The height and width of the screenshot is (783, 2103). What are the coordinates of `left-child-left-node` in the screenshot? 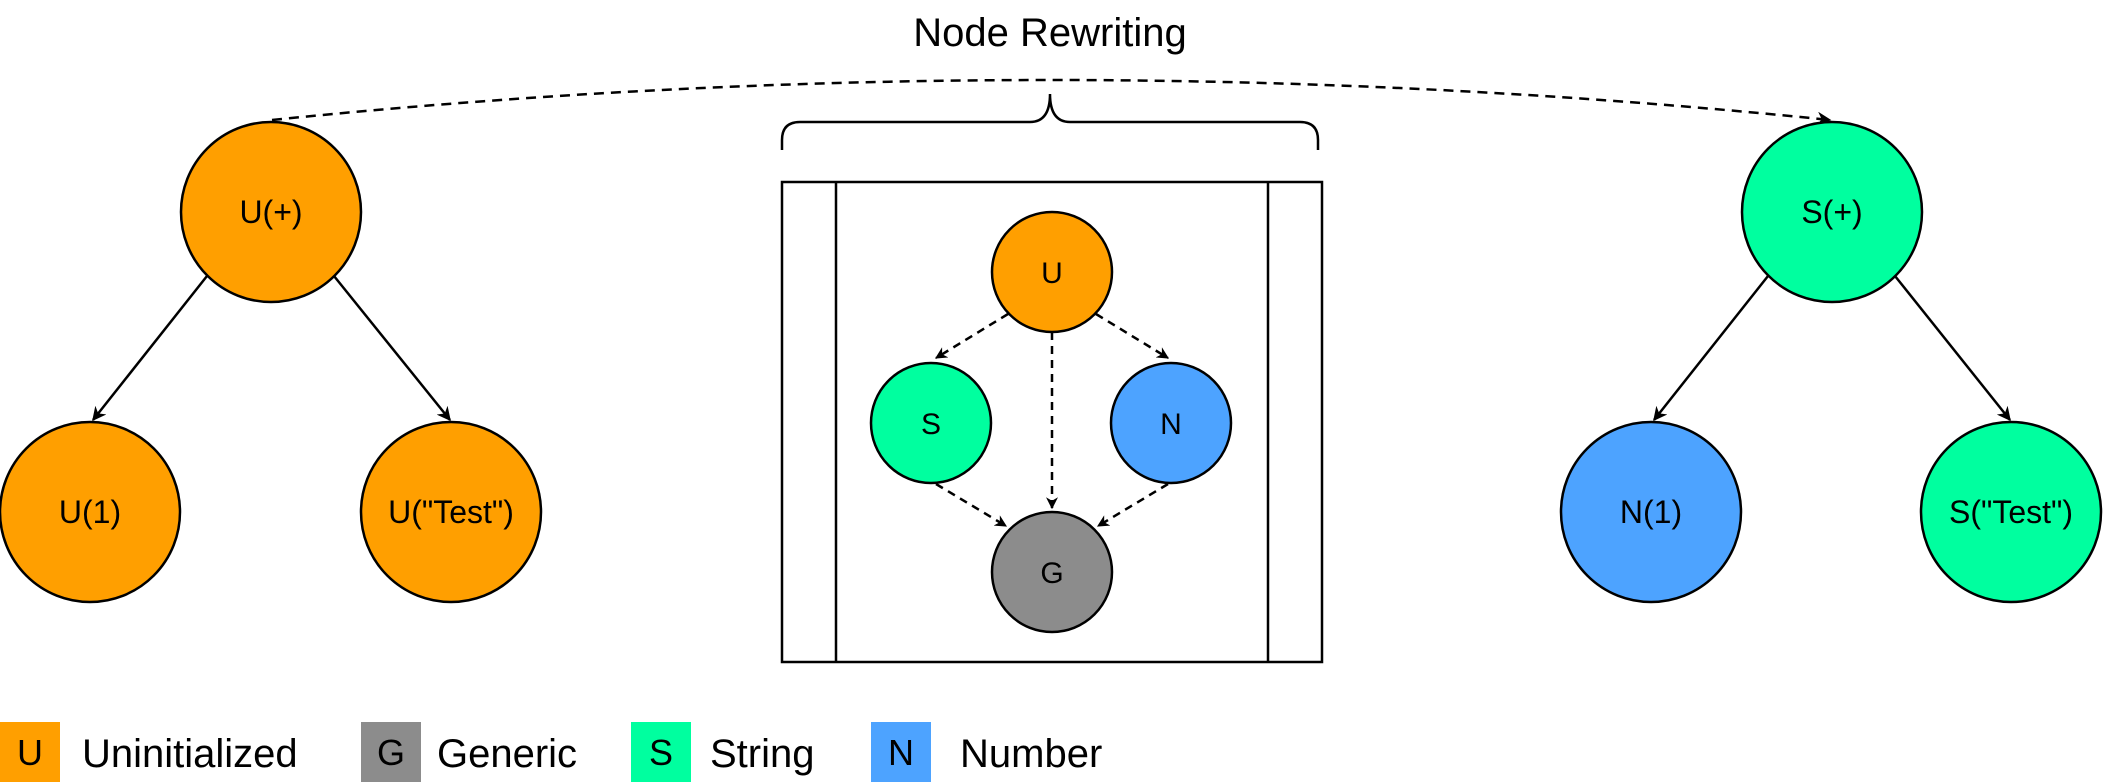 It's located at (91, 512).